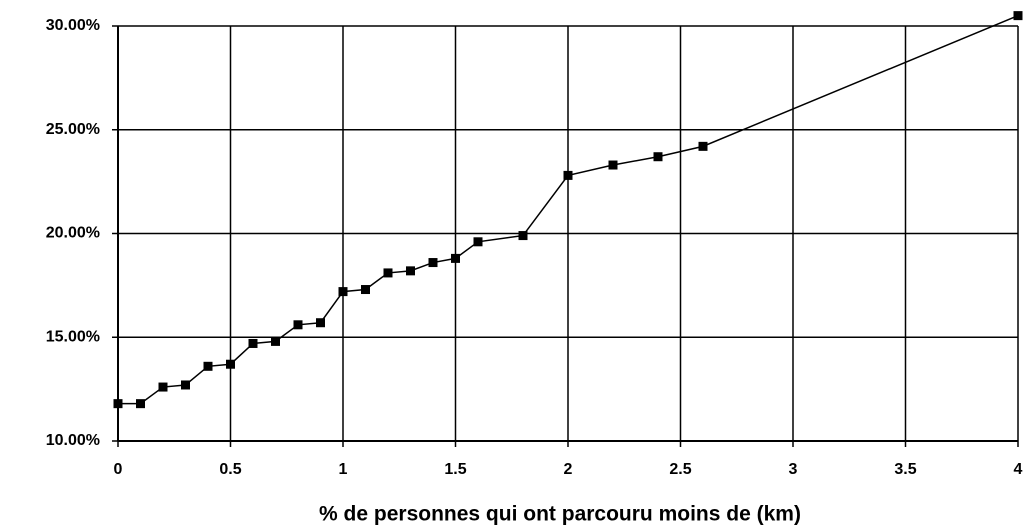 This screenshot has width=1023, height=531. I want to click on x-tick-label: 3.5, so click(905, 469).